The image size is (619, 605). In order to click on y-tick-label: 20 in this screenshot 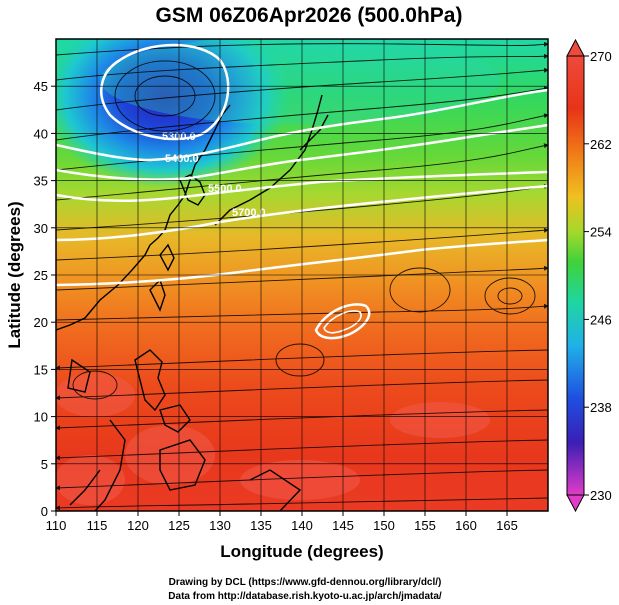, I will do `click(41, 322)`.